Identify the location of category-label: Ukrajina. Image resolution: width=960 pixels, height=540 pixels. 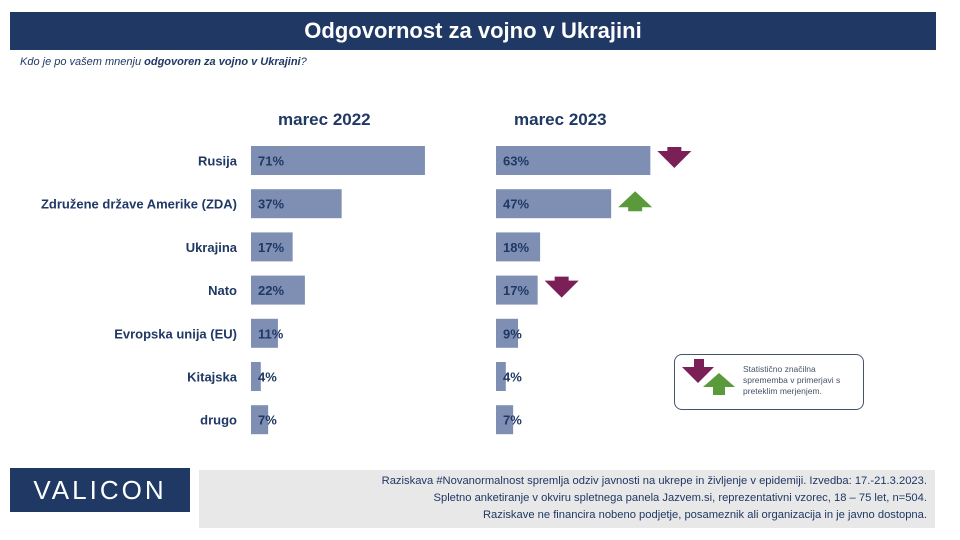
(212, 247).